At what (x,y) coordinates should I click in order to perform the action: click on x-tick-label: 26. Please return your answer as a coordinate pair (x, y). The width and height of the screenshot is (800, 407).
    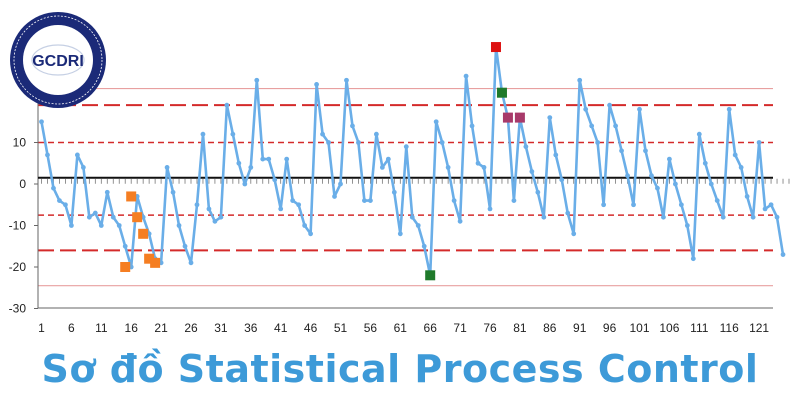
    Looking at the image, I should click on (191, 328).